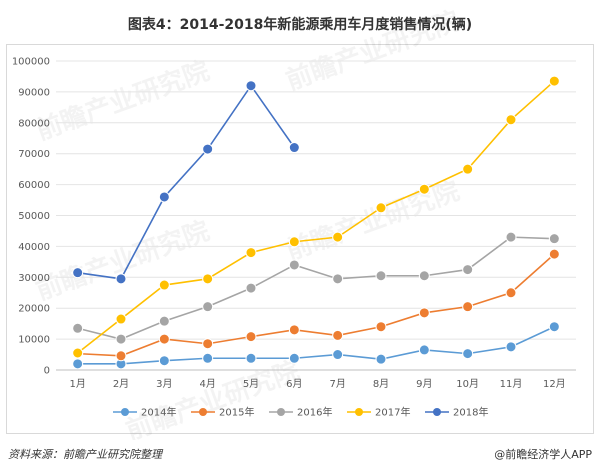 The width and height of the screenshot is (600, 475). Describe the element at coordinates (34, 154) in the screenshot. I see `y-tick-label: 70000` at that location.